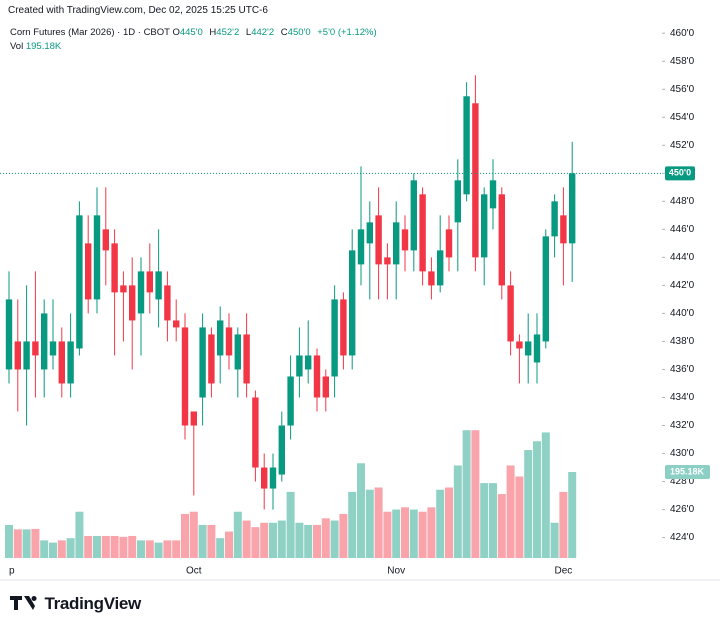  Describe the element at coordinates (682, 145) in the screenshot. I see `y-tick-label: 452'0` at that location.